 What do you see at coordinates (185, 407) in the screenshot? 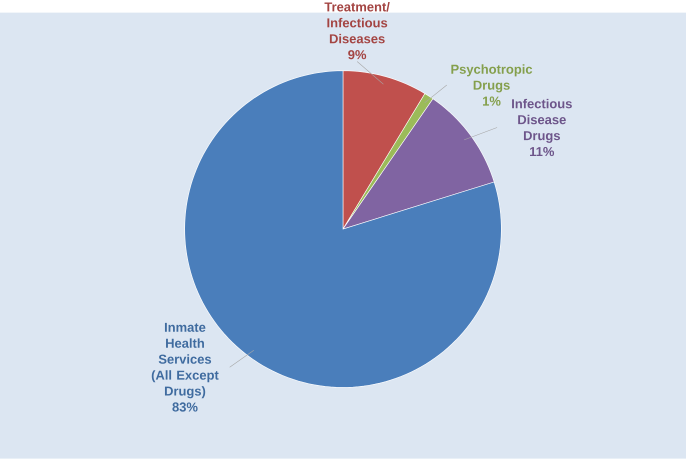
I see `data-label: 83%` at bounding box center [185, 407].